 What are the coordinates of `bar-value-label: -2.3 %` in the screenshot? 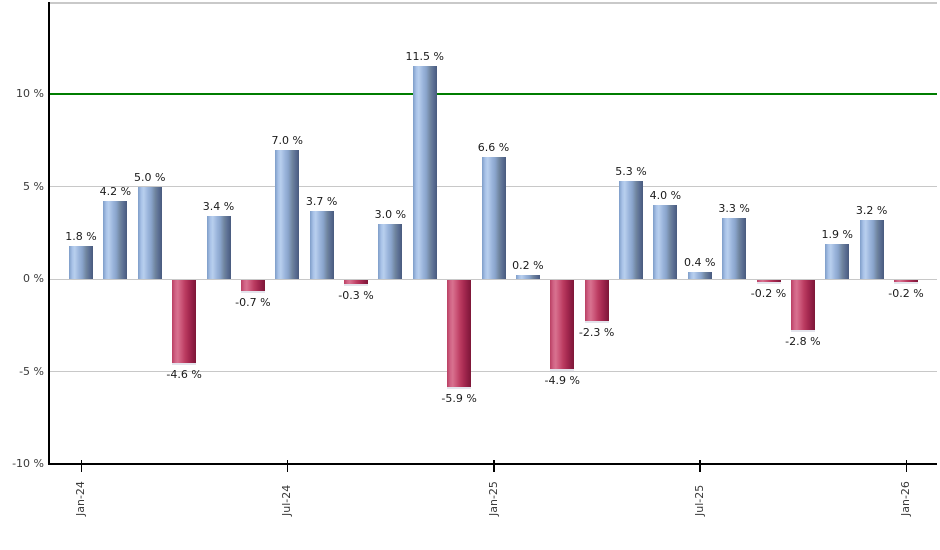 It's located at (596, 332).